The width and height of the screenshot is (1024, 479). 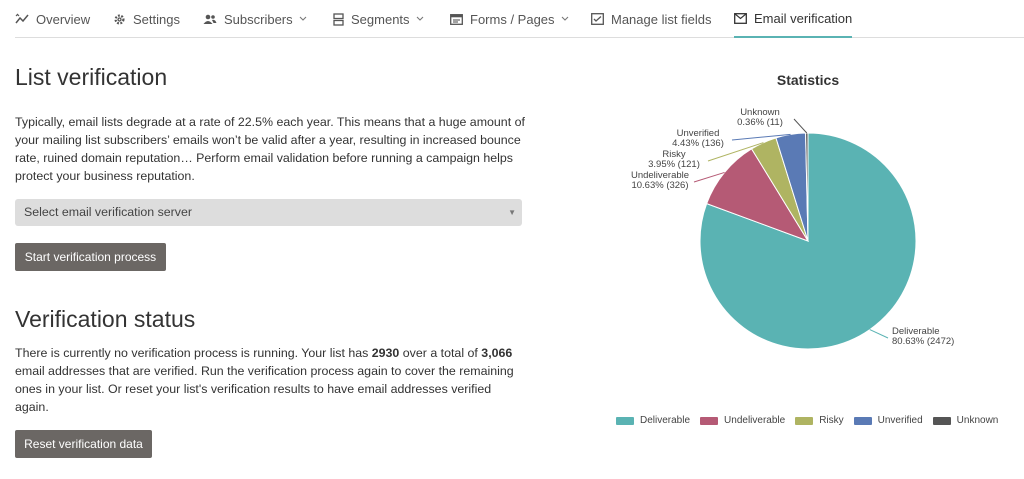 I want to click on verification-server-select: Select email verification server ▼, so click(x=268, y=212).